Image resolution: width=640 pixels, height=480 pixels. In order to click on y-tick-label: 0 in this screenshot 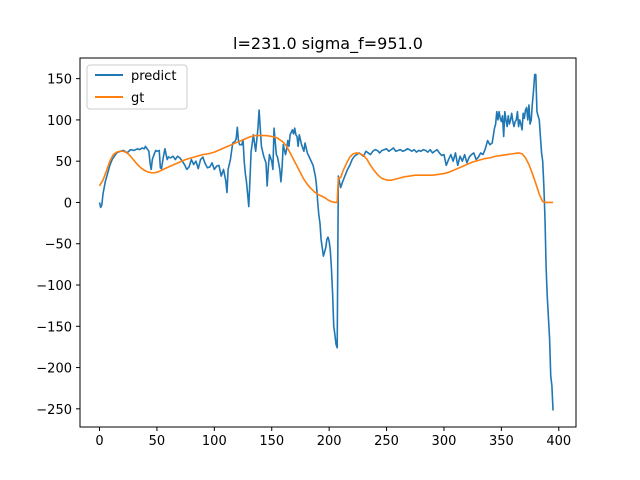, I will do `click(68, 203)`.